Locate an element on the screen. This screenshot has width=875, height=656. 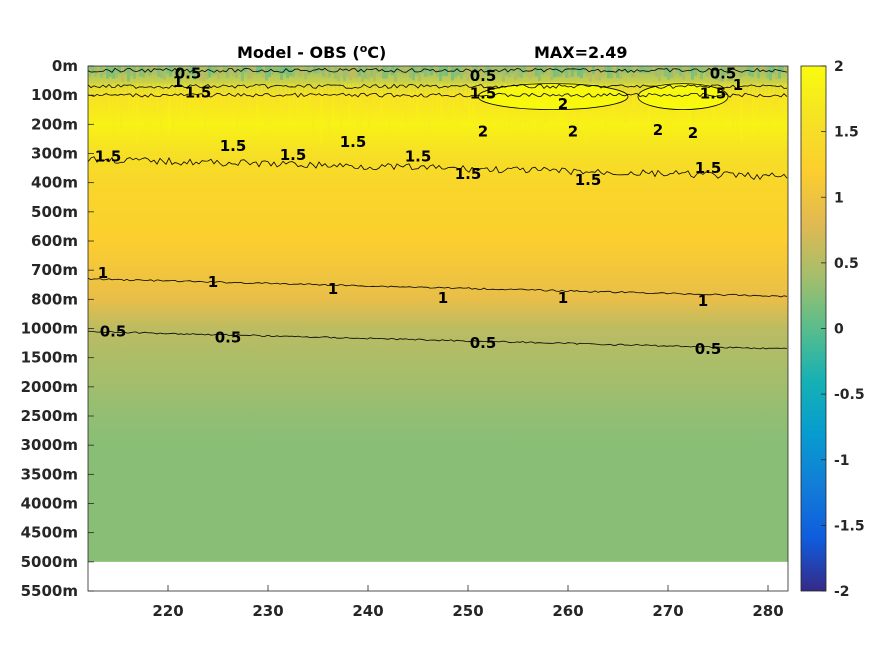
title-left-text: Model - OBS ( is located at coordinates (298, 52).